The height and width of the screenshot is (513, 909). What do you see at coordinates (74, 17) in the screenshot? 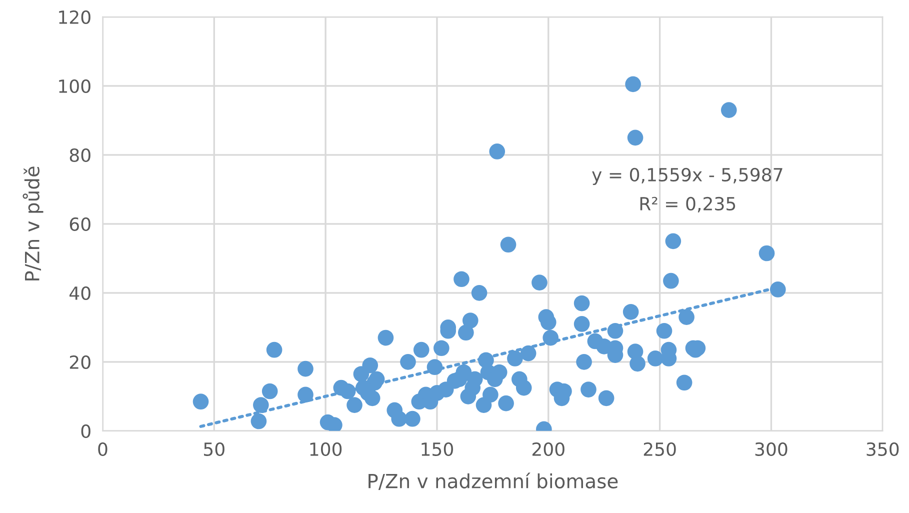
I see `y-tick-label: 120` at bounding box center [74, 17].